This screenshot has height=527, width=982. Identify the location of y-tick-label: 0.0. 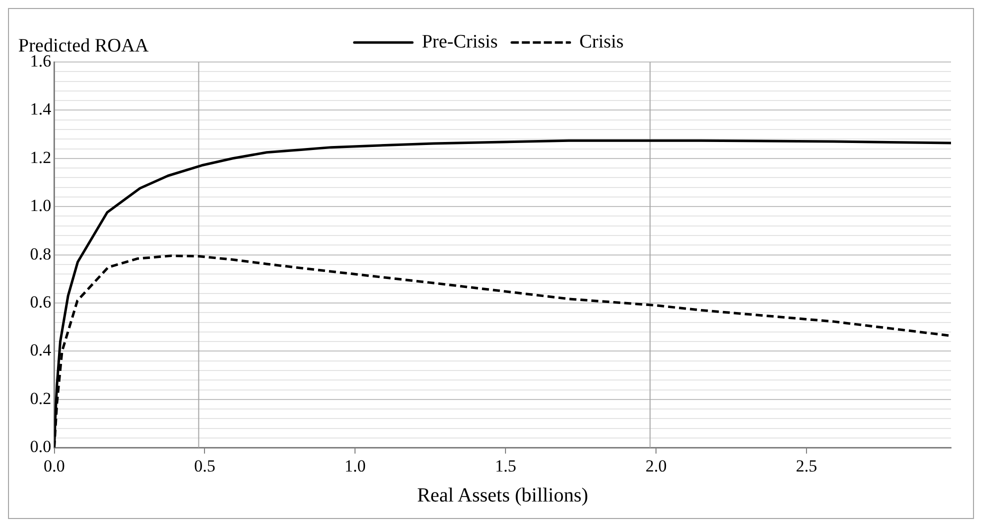
(41, 446).